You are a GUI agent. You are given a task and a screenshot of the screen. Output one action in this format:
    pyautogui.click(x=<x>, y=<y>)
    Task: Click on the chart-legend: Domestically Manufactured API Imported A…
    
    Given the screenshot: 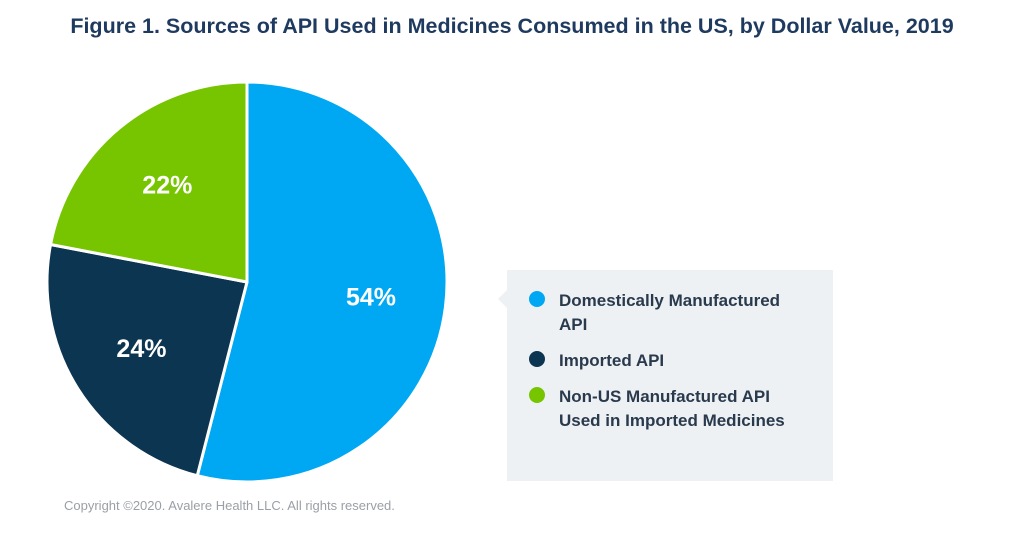 What is the action you would take?
    pyautogui.click(x=665, y=375)
    